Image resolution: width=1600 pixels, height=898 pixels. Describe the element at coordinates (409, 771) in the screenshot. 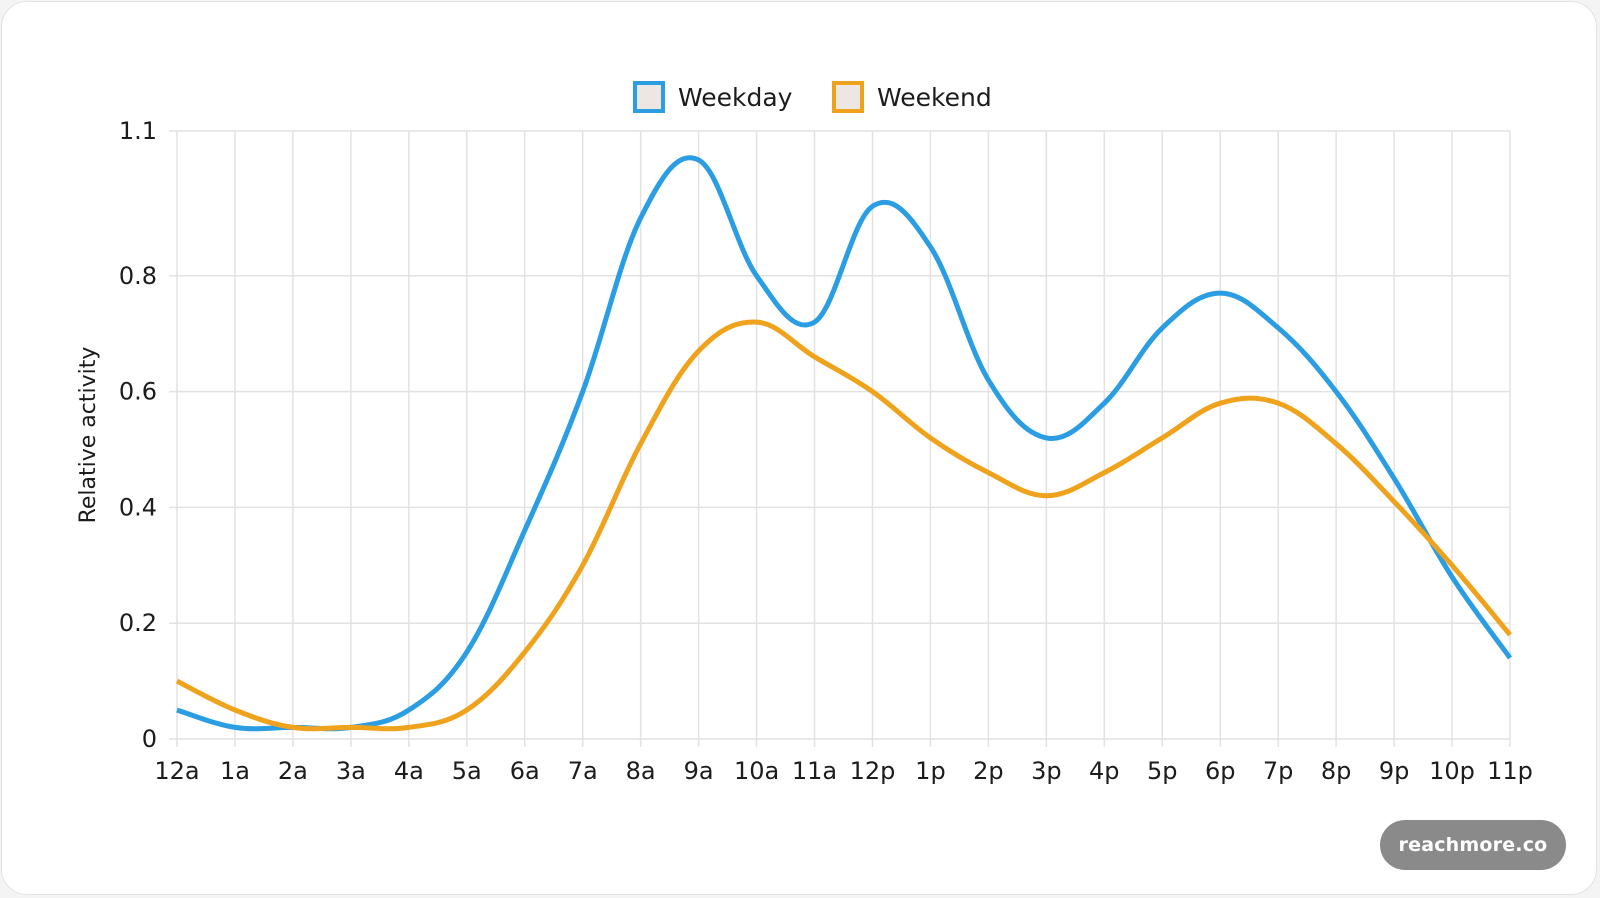

I see `x-tick-label: 4a` at that location.